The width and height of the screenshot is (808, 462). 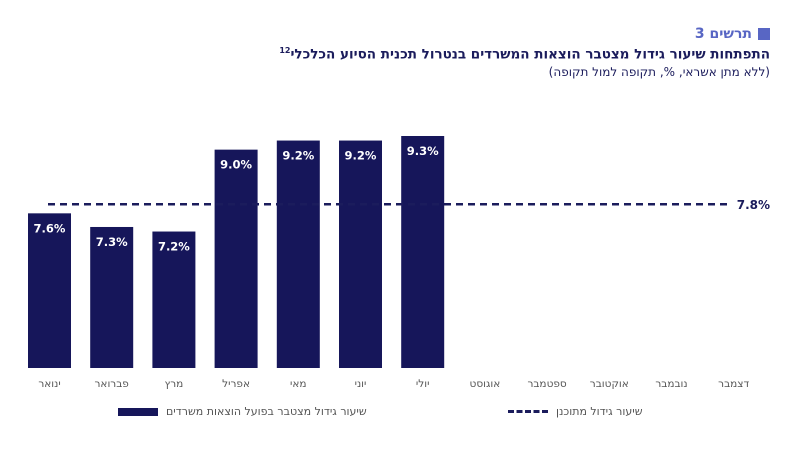 I want to click on legend-planned-label: שיעור גידול מתוכנן, so click(x=599, y=411).